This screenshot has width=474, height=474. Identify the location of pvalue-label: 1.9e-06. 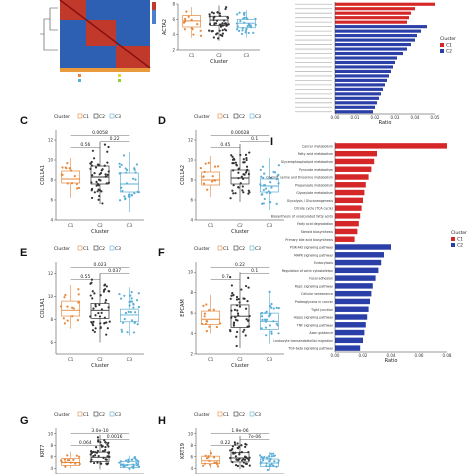
(239, 431).